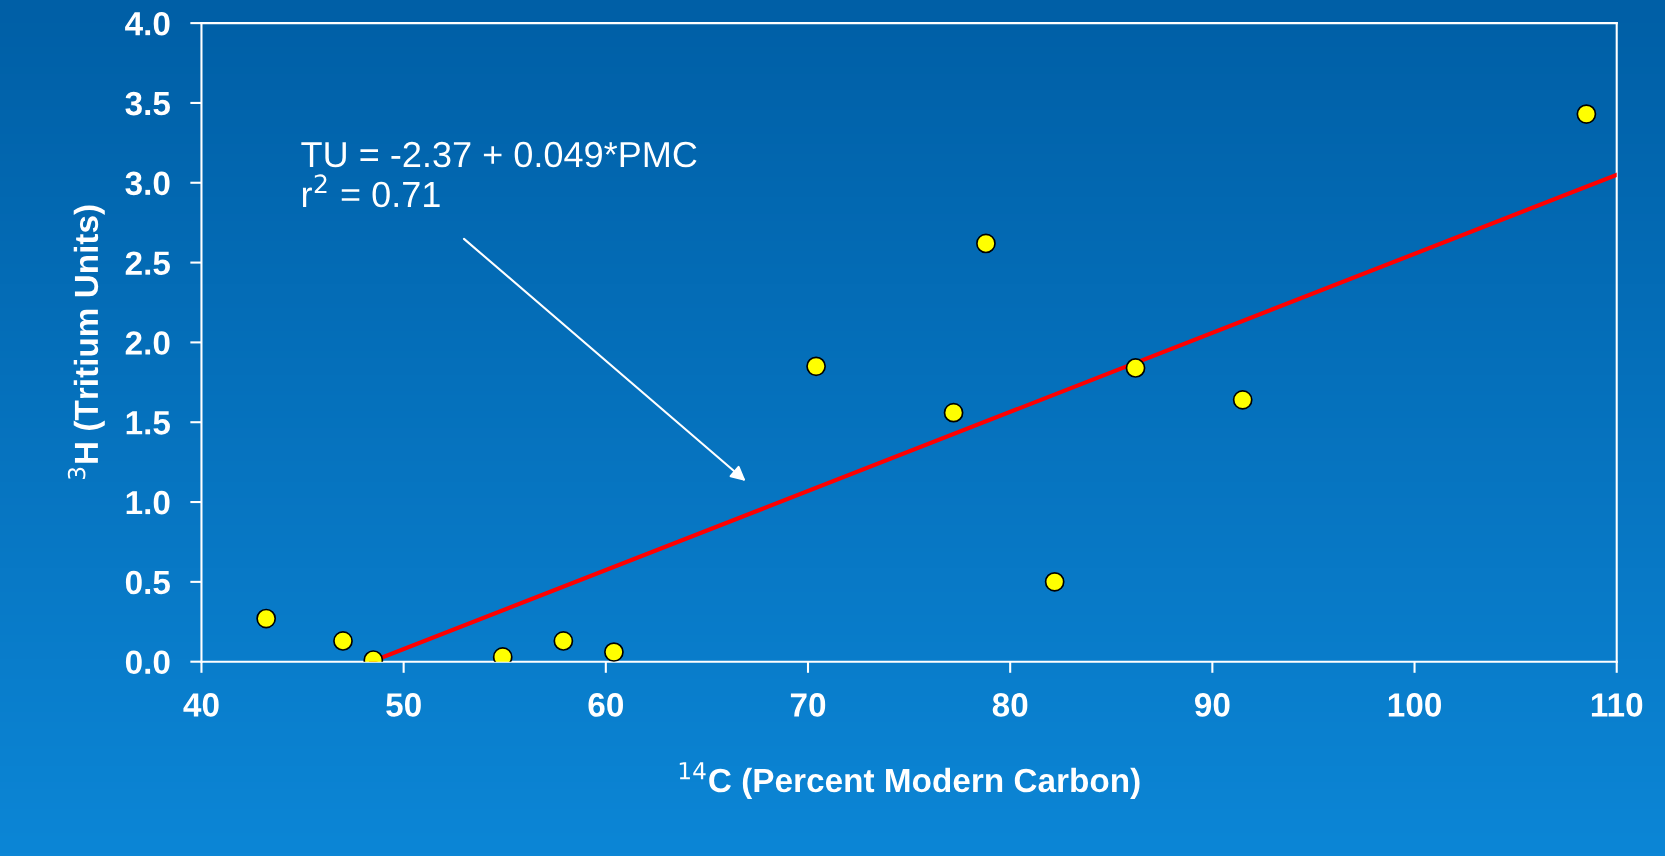 The width and height of the screenshot is (1665, 856). Describe the element at coordinates (201, 705) in the screenshot. I see `x-tick-label: 40` at that location.